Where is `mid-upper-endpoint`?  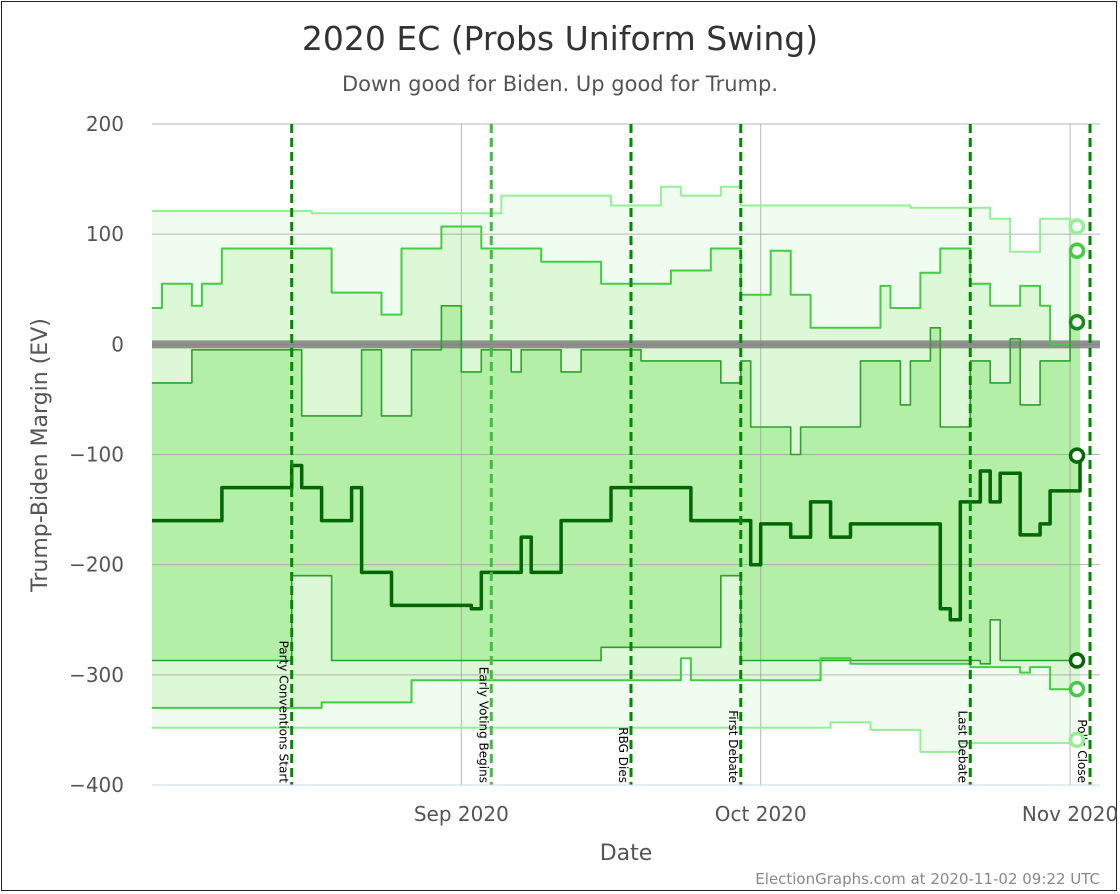
mid-upper-endpoint is located at coordinates (1077, 250).